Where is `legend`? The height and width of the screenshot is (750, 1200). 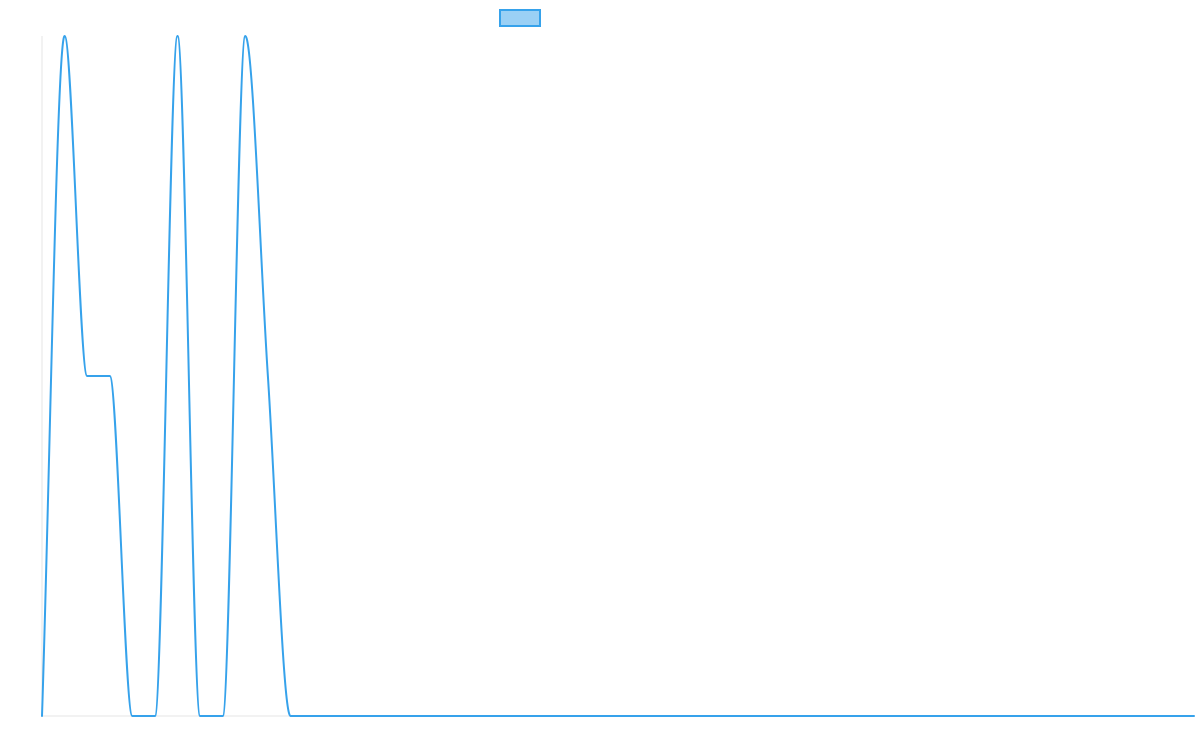
legend is located at coordinates (520, 18).